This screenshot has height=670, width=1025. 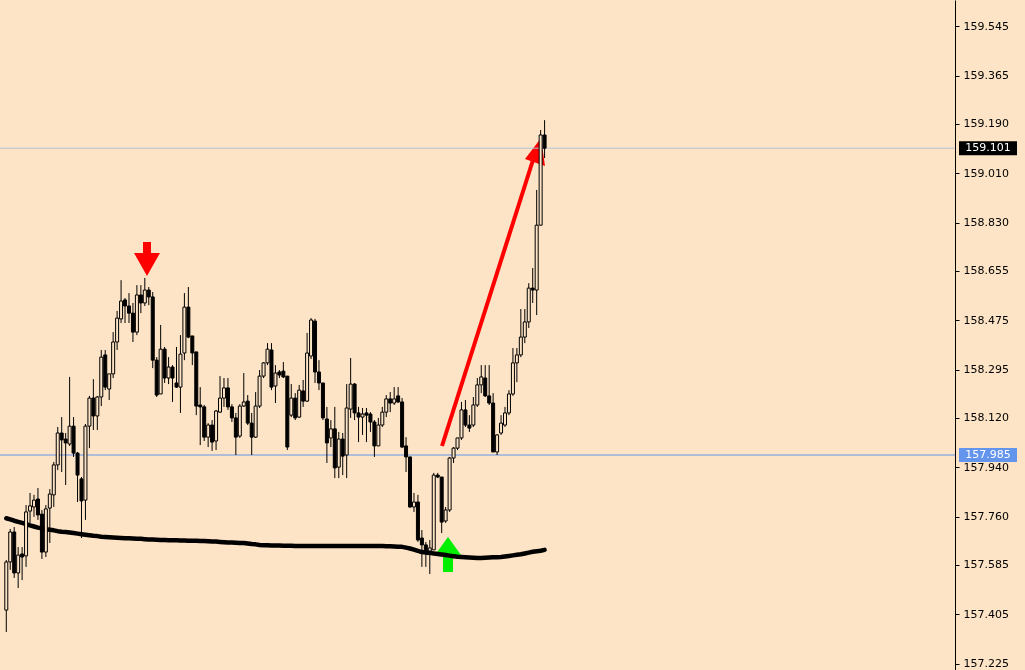 What do you see at coordinates (988, 148) in the screenshot?
I see `ref-line-label: 159.101` at bounding box center [988, 148].